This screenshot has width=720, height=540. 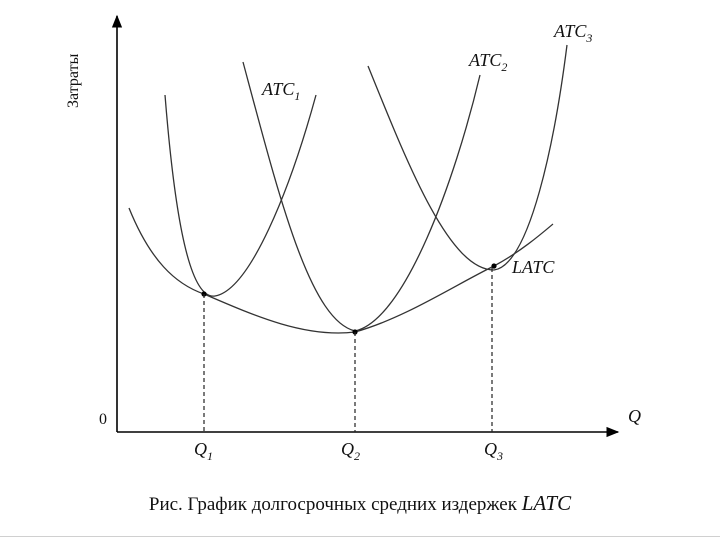 What do you see at coordinates (572, 33) in the screenshot?
I see `atc3-label: ATC3` at bounding box center [572, 33].